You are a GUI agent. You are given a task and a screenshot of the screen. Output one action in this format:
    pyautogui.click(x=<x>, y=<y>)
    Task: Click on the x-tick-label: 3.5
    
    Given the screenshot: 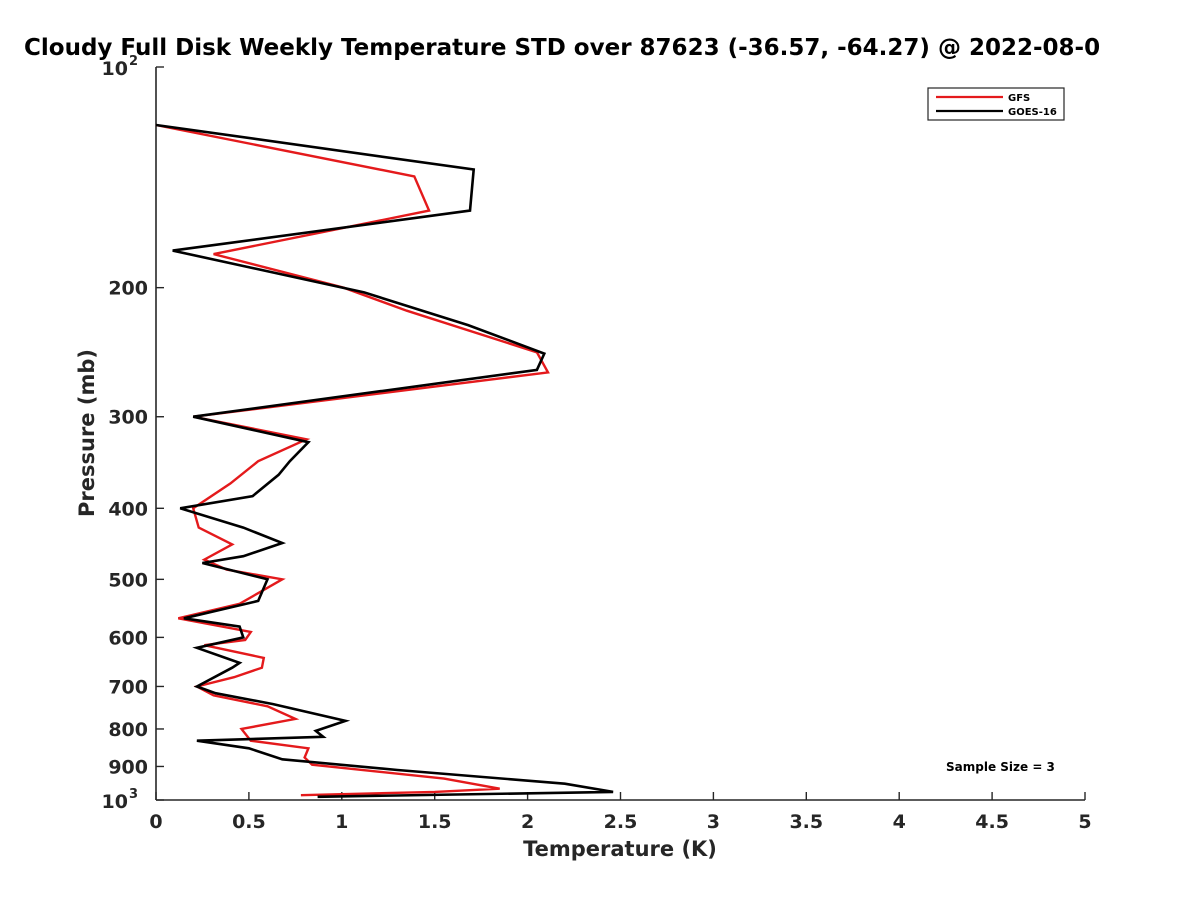 What is the action you would take?
    pyautogui.click(x=806, y=822)
    